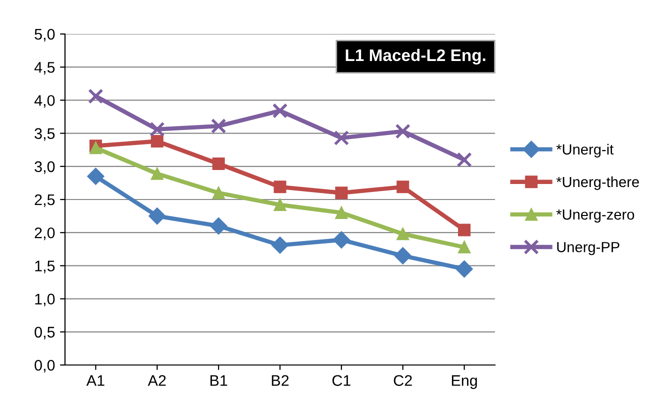 The width and height of the screenshot is (670, 418). I want to click on legend-label: *Unerg-it, so click(585, 151).